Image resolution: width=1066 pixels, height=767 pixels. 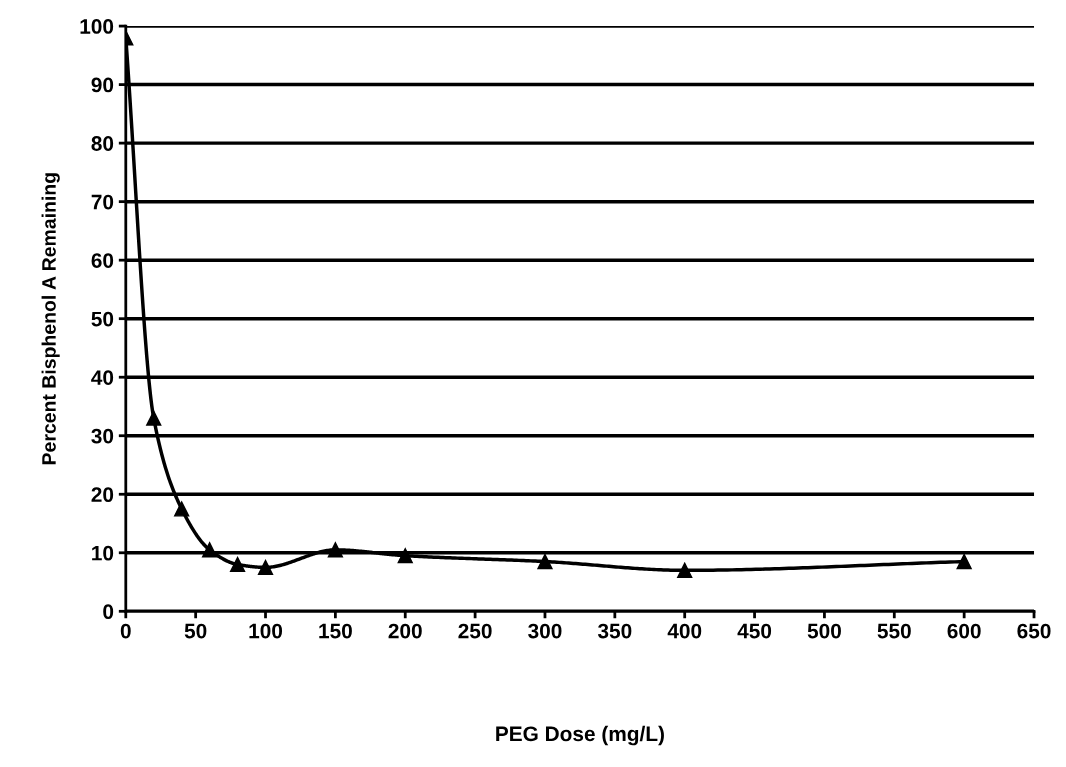 I want to click on y-tick-label: 40, so click(x=102, y=377).